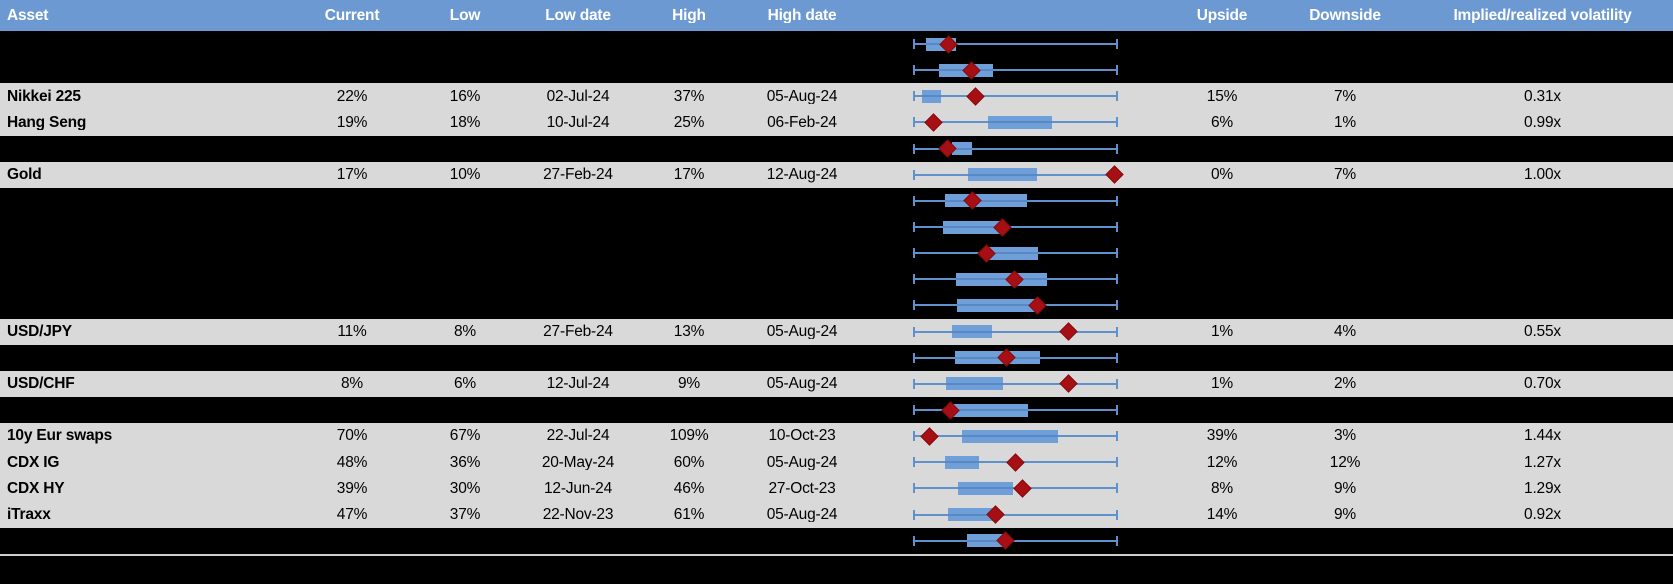 Image resolution: width=1673 pixels, height=584 pixels. Describe the element at coordinates (1344, 436) in the screenshot. I see `downside-value-cell: 3%` at that location.